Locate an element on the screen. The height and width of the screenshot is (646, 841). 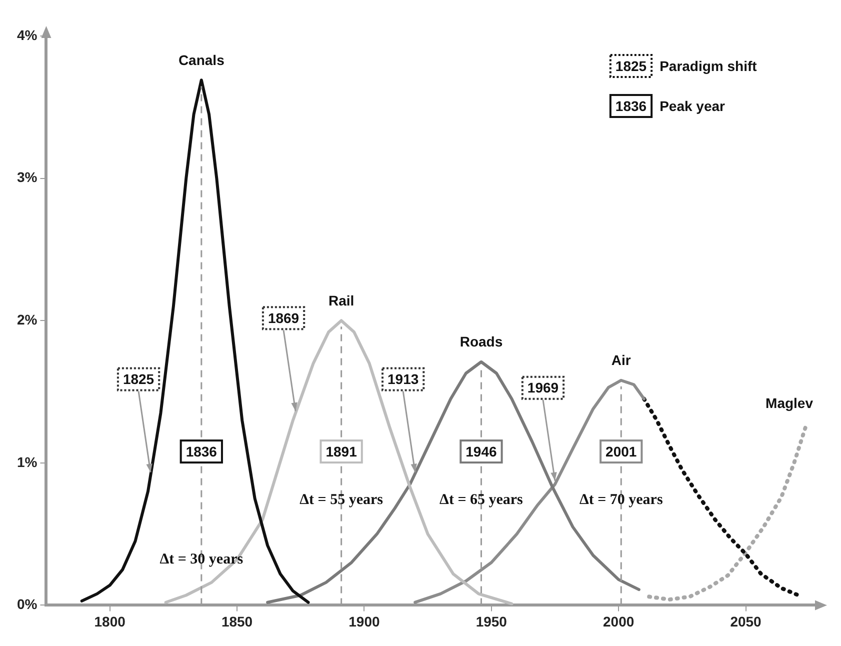
series-label: Rail is located at coordinates (341, 300).